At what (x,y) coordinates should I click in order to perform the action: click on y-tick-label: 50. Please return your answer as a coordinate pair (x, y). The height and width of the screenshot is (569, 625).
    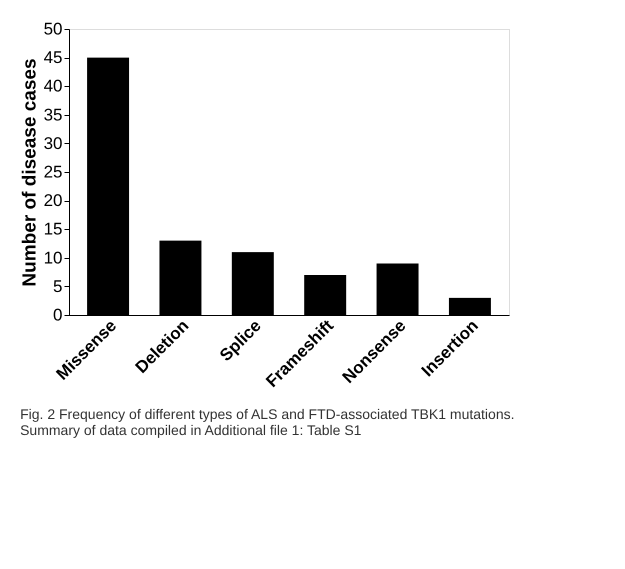
    Looking at the image, I should click on (53, 29).